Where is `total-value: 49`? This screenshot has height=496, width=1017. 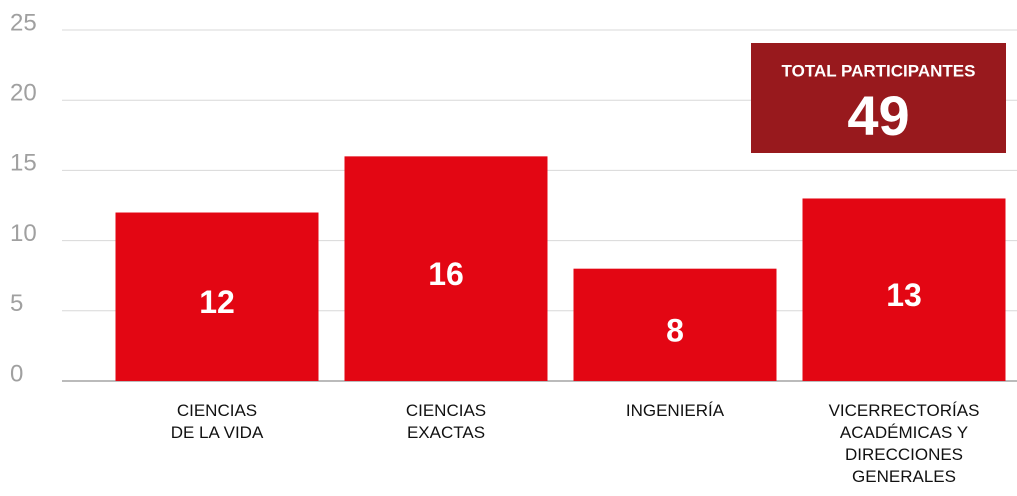
total-value: 49 is located at coordinates (878, 115).